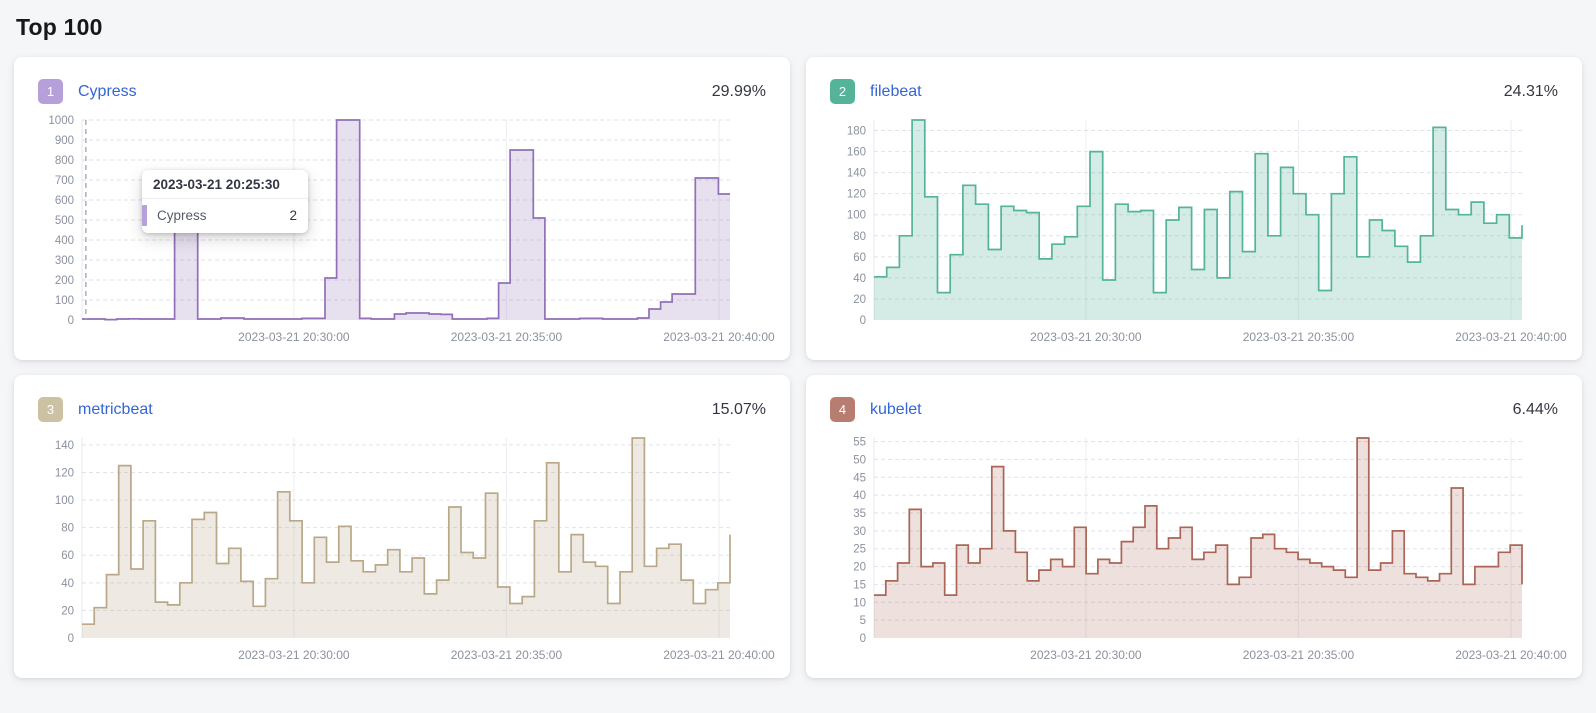  I want to click on tooltip-timestamp: 2023-03-21 20:25:30, so click(225, 184).